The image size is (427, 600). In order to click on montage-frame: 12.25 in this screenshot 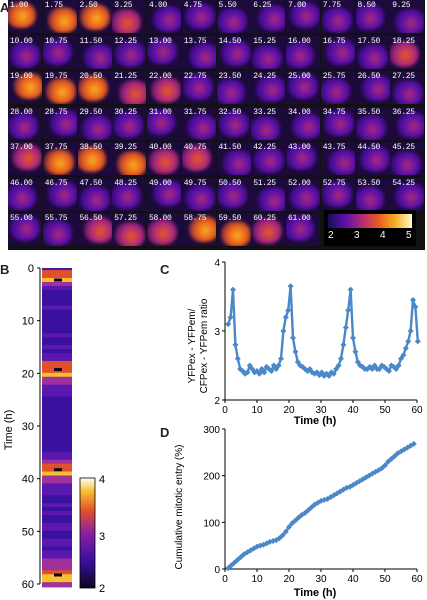, I will do `click(129, 52)`.